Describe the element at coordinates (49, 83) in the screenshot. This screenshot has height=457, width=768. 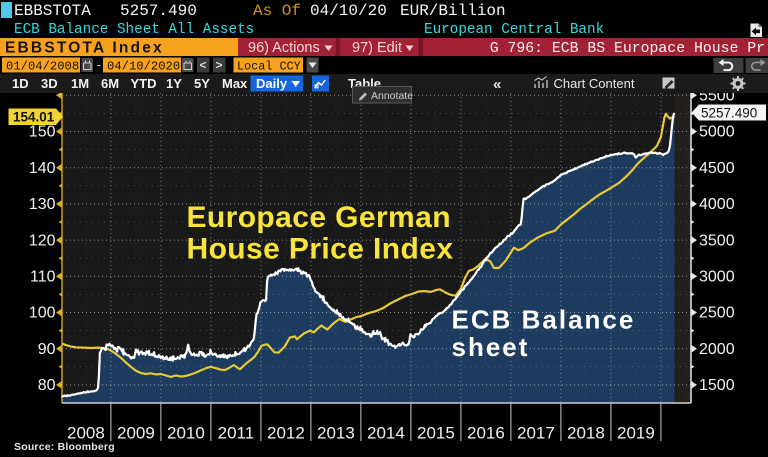
I see `svg-text: 3D` at that location.